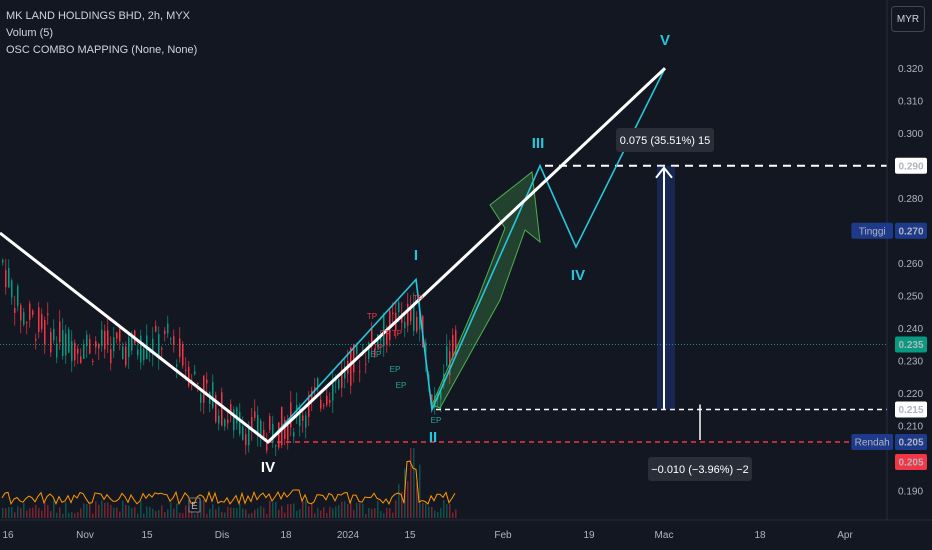 Image resolution: width=932 pixels, height=550 pixels. Describe the element at coordinates (98, 16) in the screenshot. I see `symbol-title: MK LAND HOLDINGS BHD, 2h, MYX` at that location.